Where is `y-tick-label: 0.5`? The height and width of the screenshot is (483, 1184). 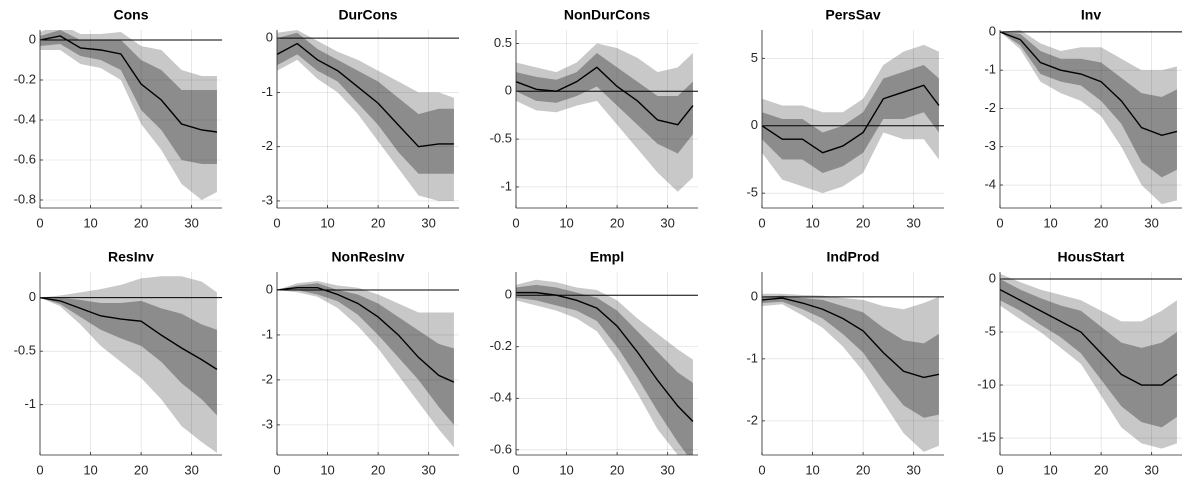 y-tick-label: 0.5 is located at coordinates (503, 42).